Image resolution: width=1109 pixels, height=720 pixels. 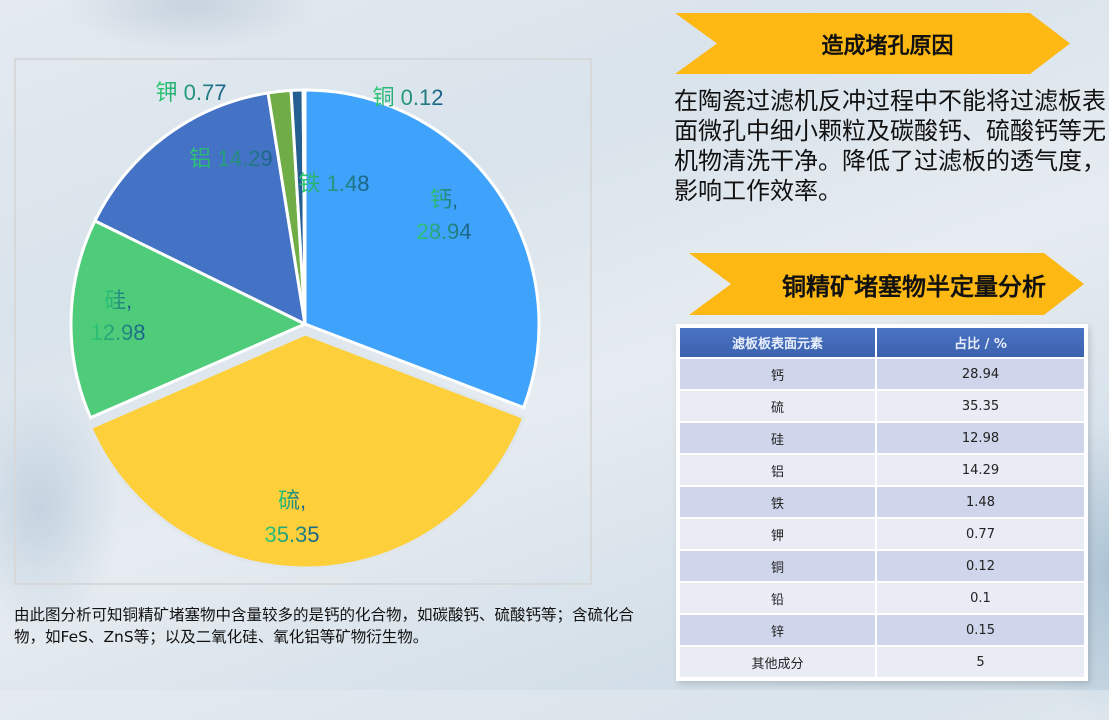 I want to click on table-row: 铝 14.29, so click(x=882, y=470).